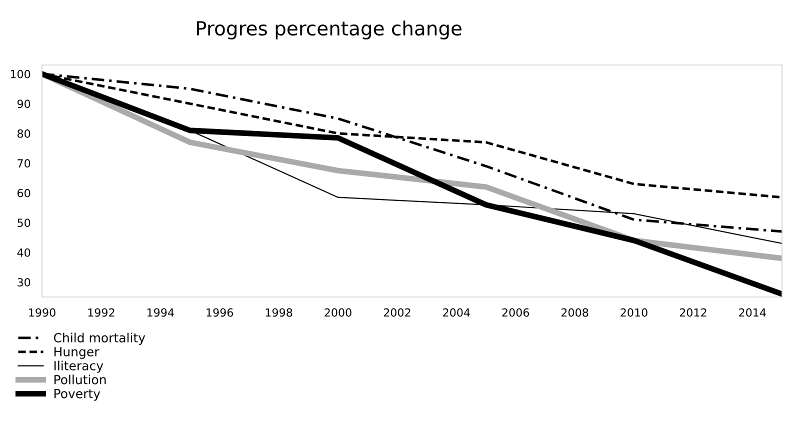 This screenshot has width=789, height=427. Describe the element at coordinates (42, 312) in the screenshot. I see `x-tick-label: 1990` at that location.